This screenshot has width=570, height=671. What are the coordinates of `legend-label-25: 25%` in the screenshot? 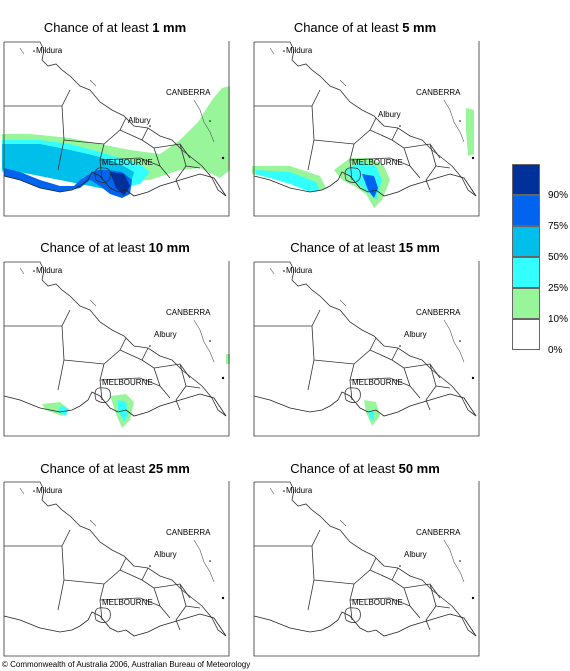 It's located at (558, 288).